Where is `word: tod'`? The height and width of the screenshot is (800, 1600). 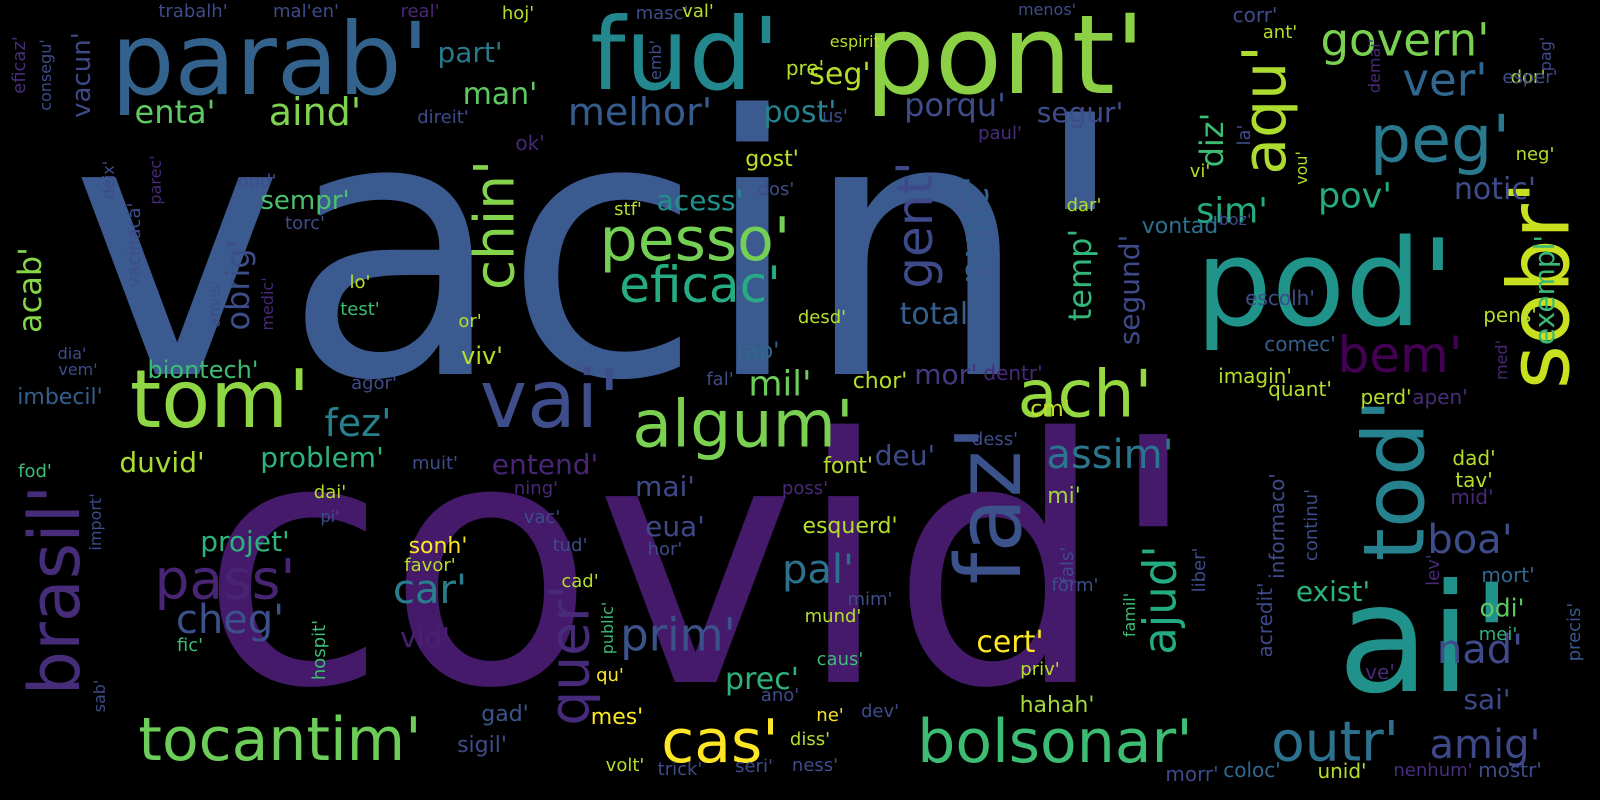 word: tod' is located at coordinates (1395, 480).